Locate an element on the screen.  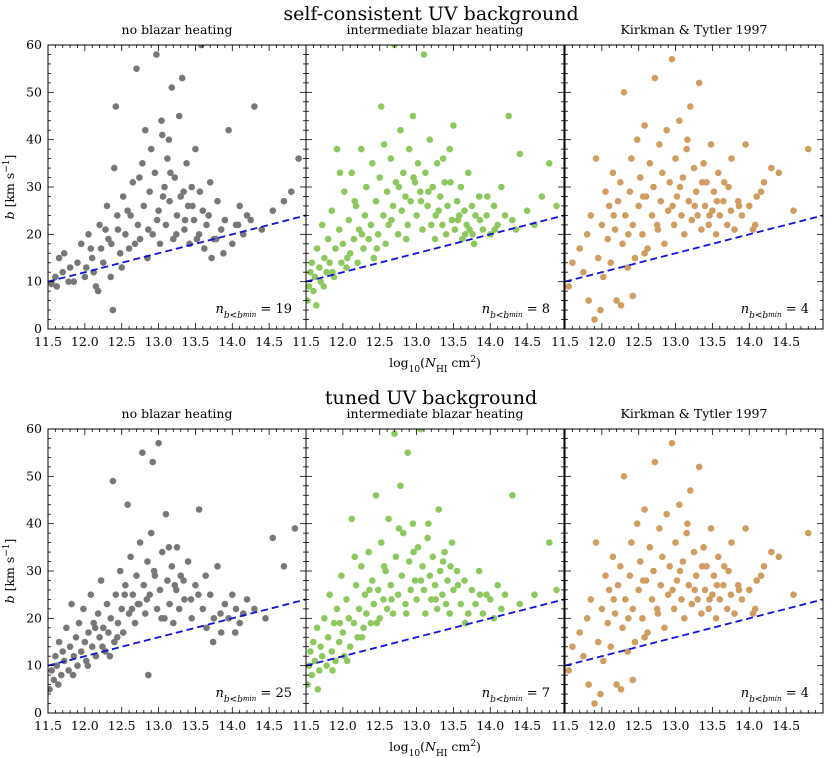
panel-frame is located at coordinates (177, 571).